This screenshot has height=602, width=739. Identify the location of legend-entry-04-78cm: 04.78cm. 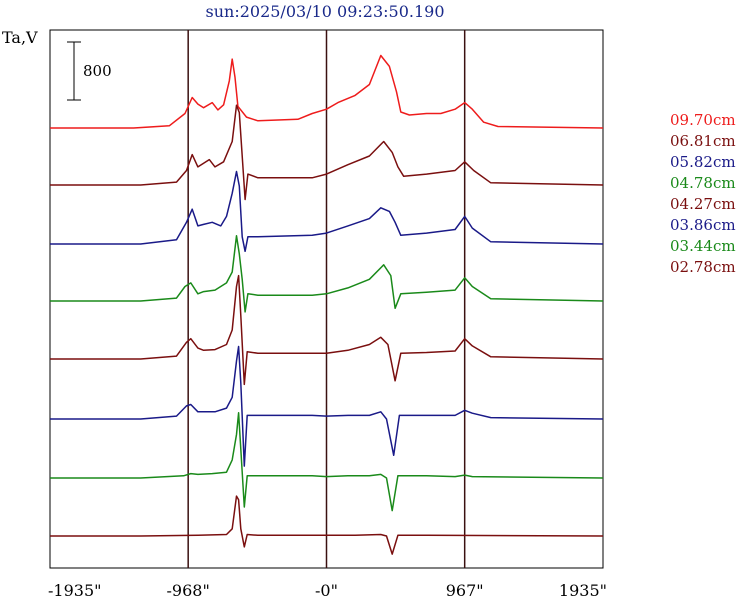
(703, 183).